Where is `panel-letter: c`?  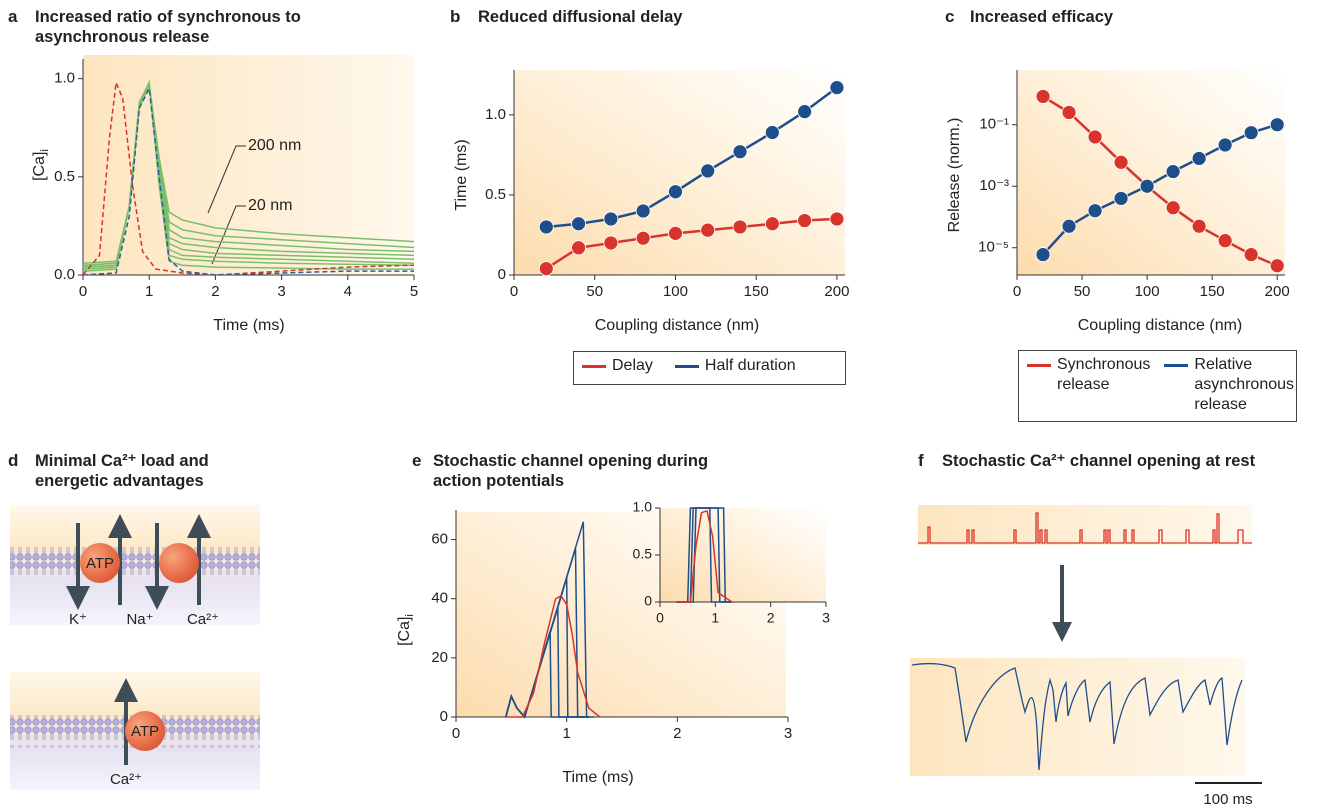
panel-letter: c is located at coordinates (950, 16).